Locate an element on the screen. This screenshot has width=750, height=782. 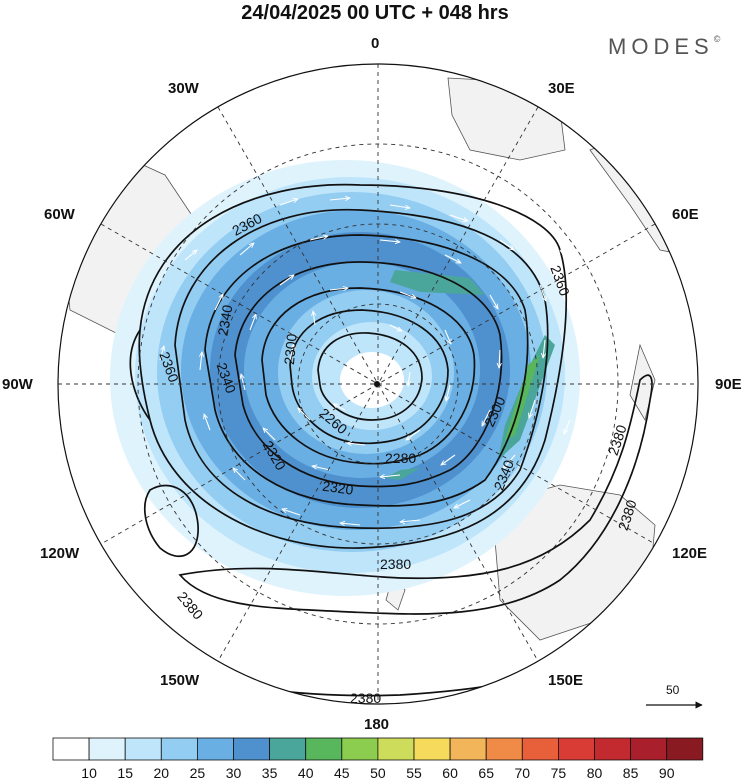
pole-marker is located at coordinates (377, 384).